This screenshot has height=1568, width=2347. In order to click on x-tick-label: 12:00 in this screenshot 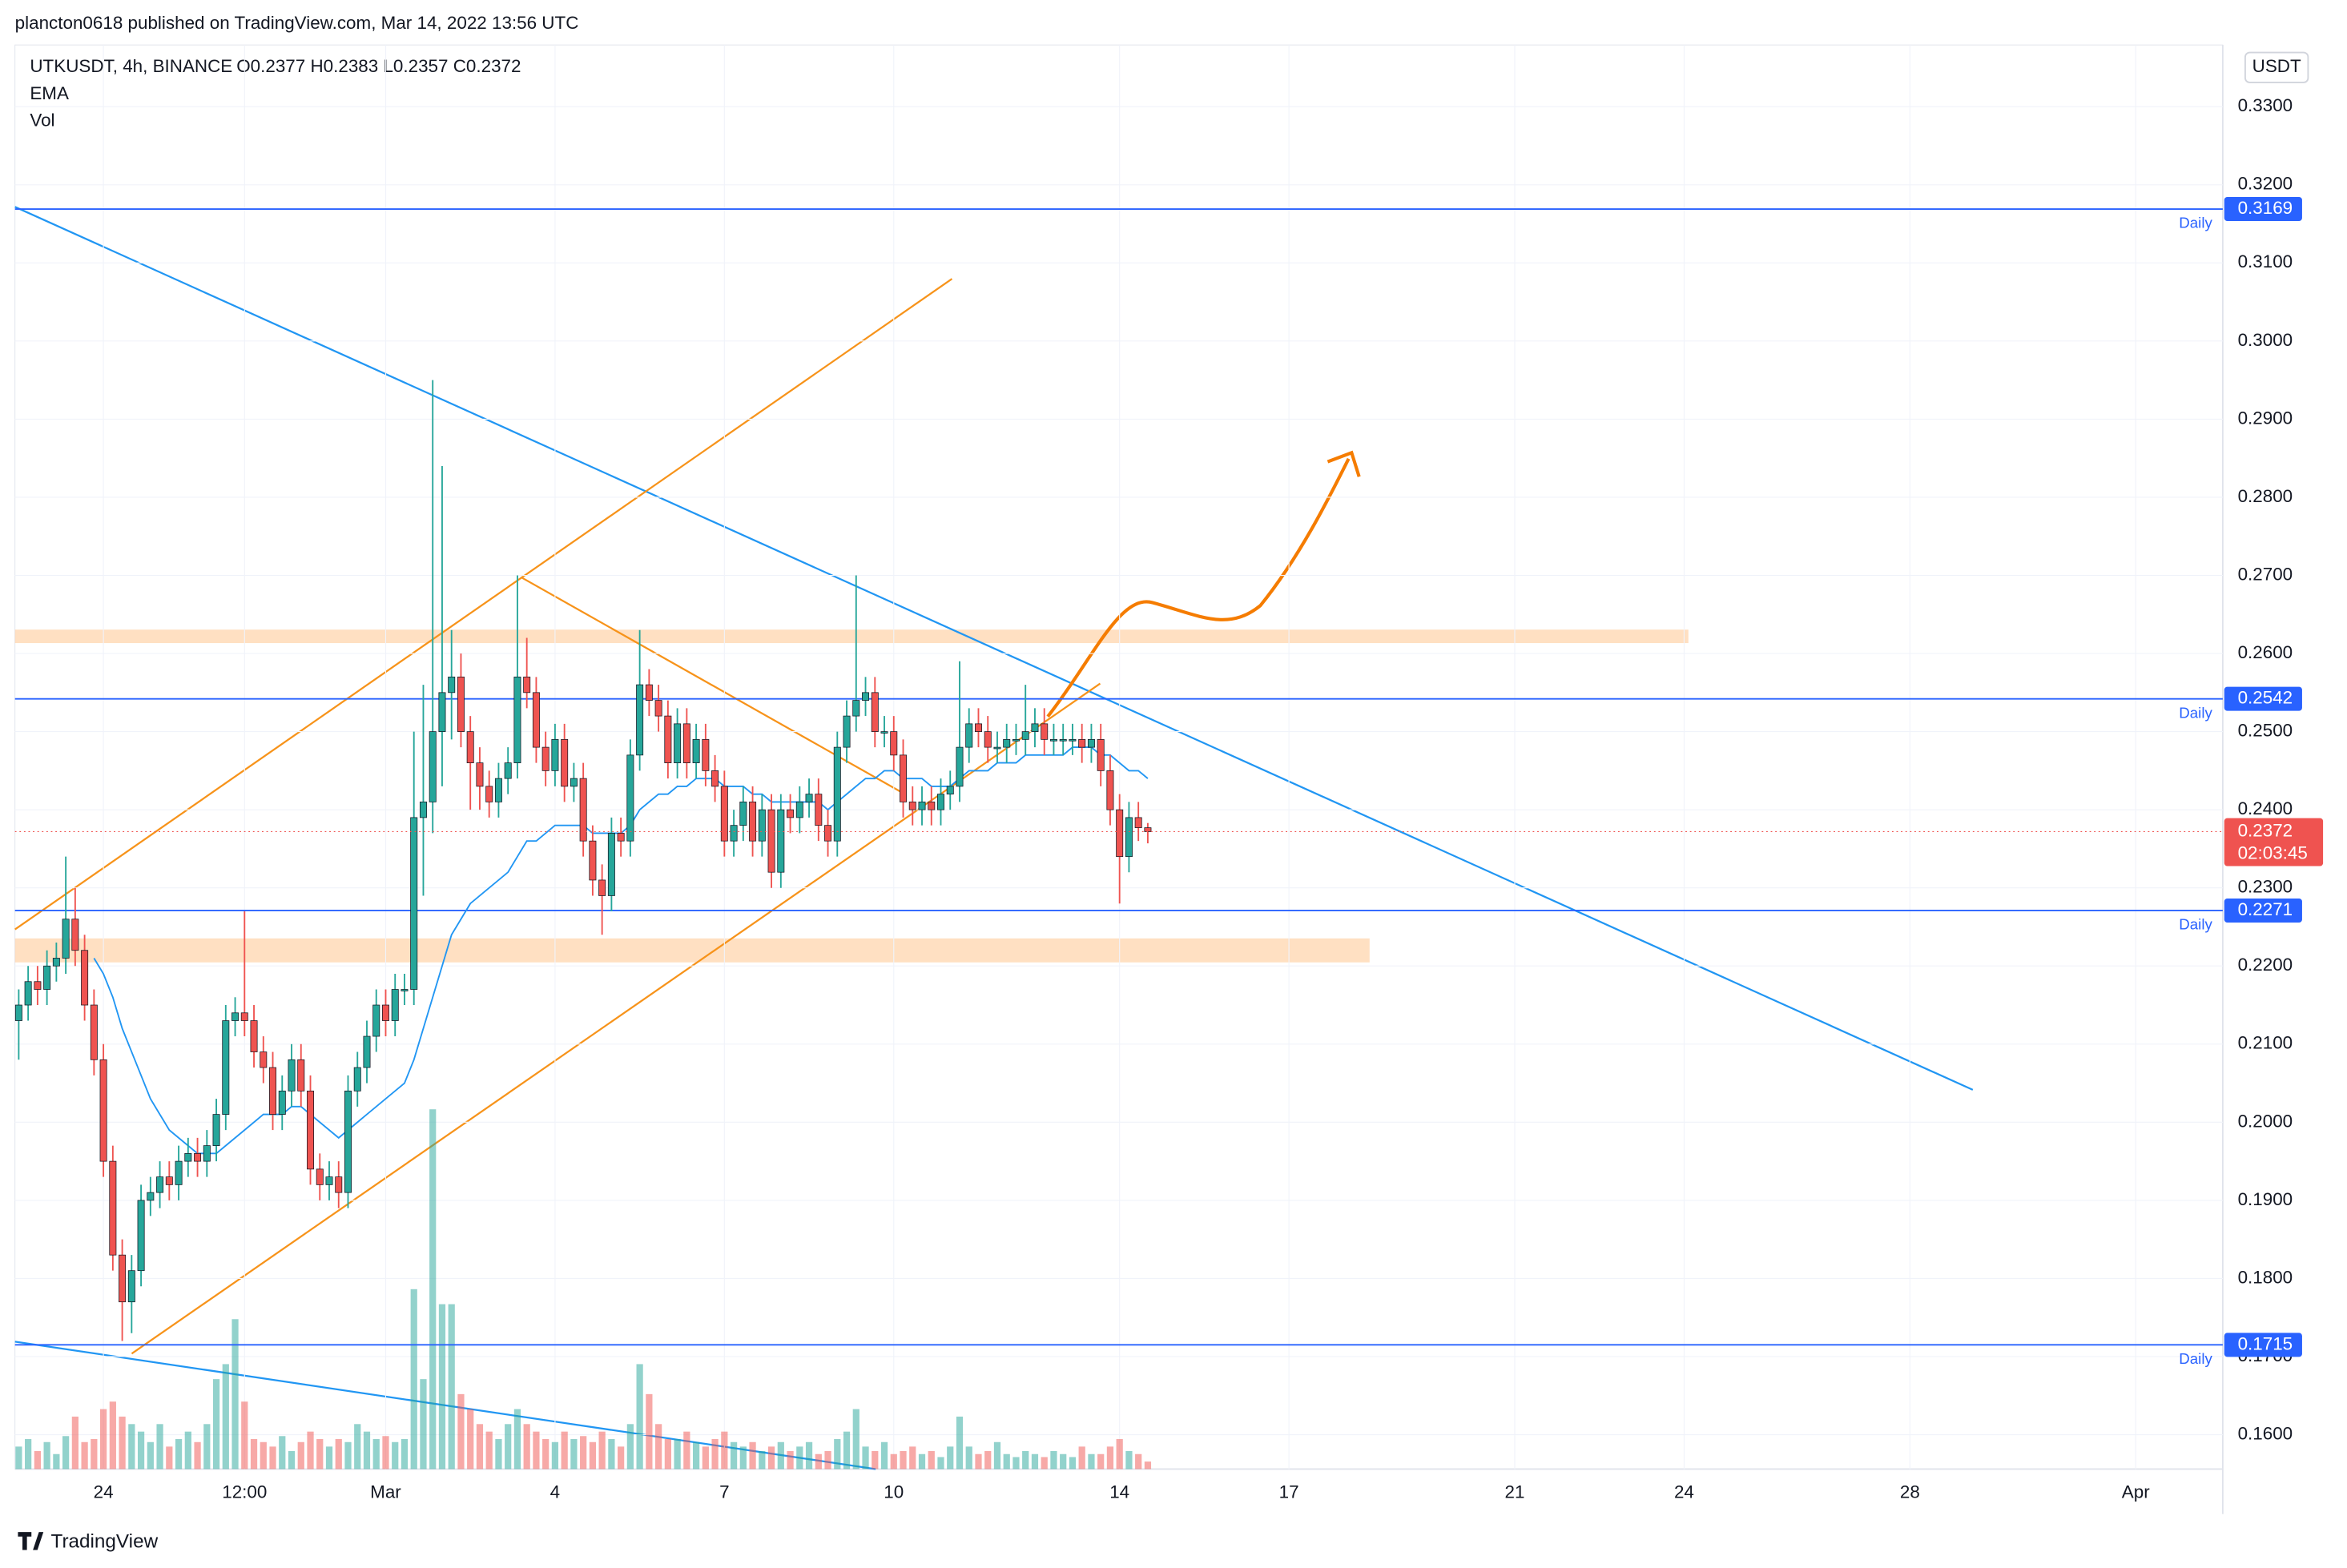, I will do `click(244, 1492)`.